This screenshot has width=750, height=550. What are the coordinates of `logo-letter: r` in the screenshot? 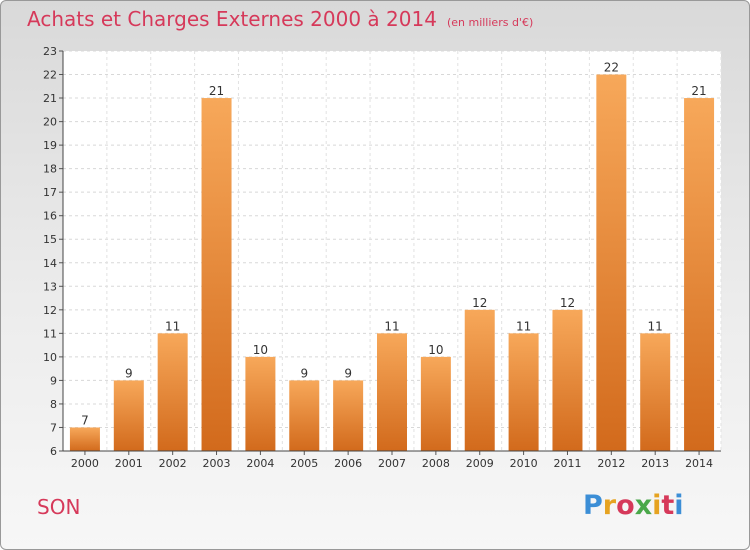 It's located at (609, 505).